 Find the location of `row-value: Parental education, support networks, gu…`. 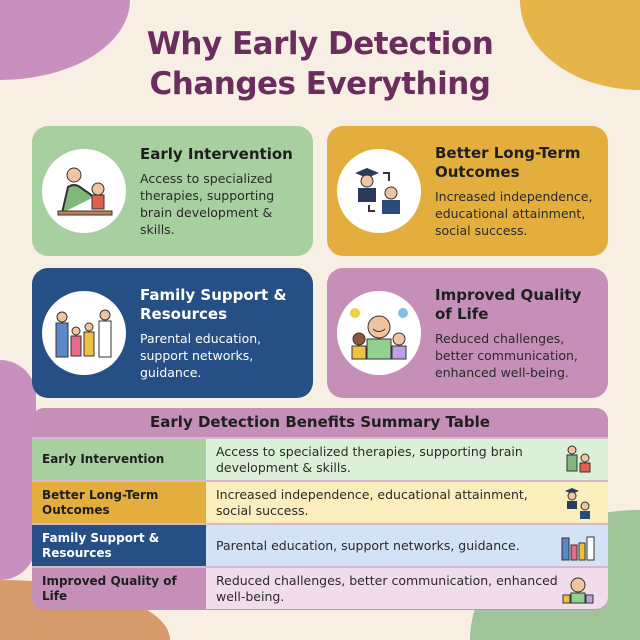

row-value: Parental education, support networks, gu… is located at coordinates (368, 545).